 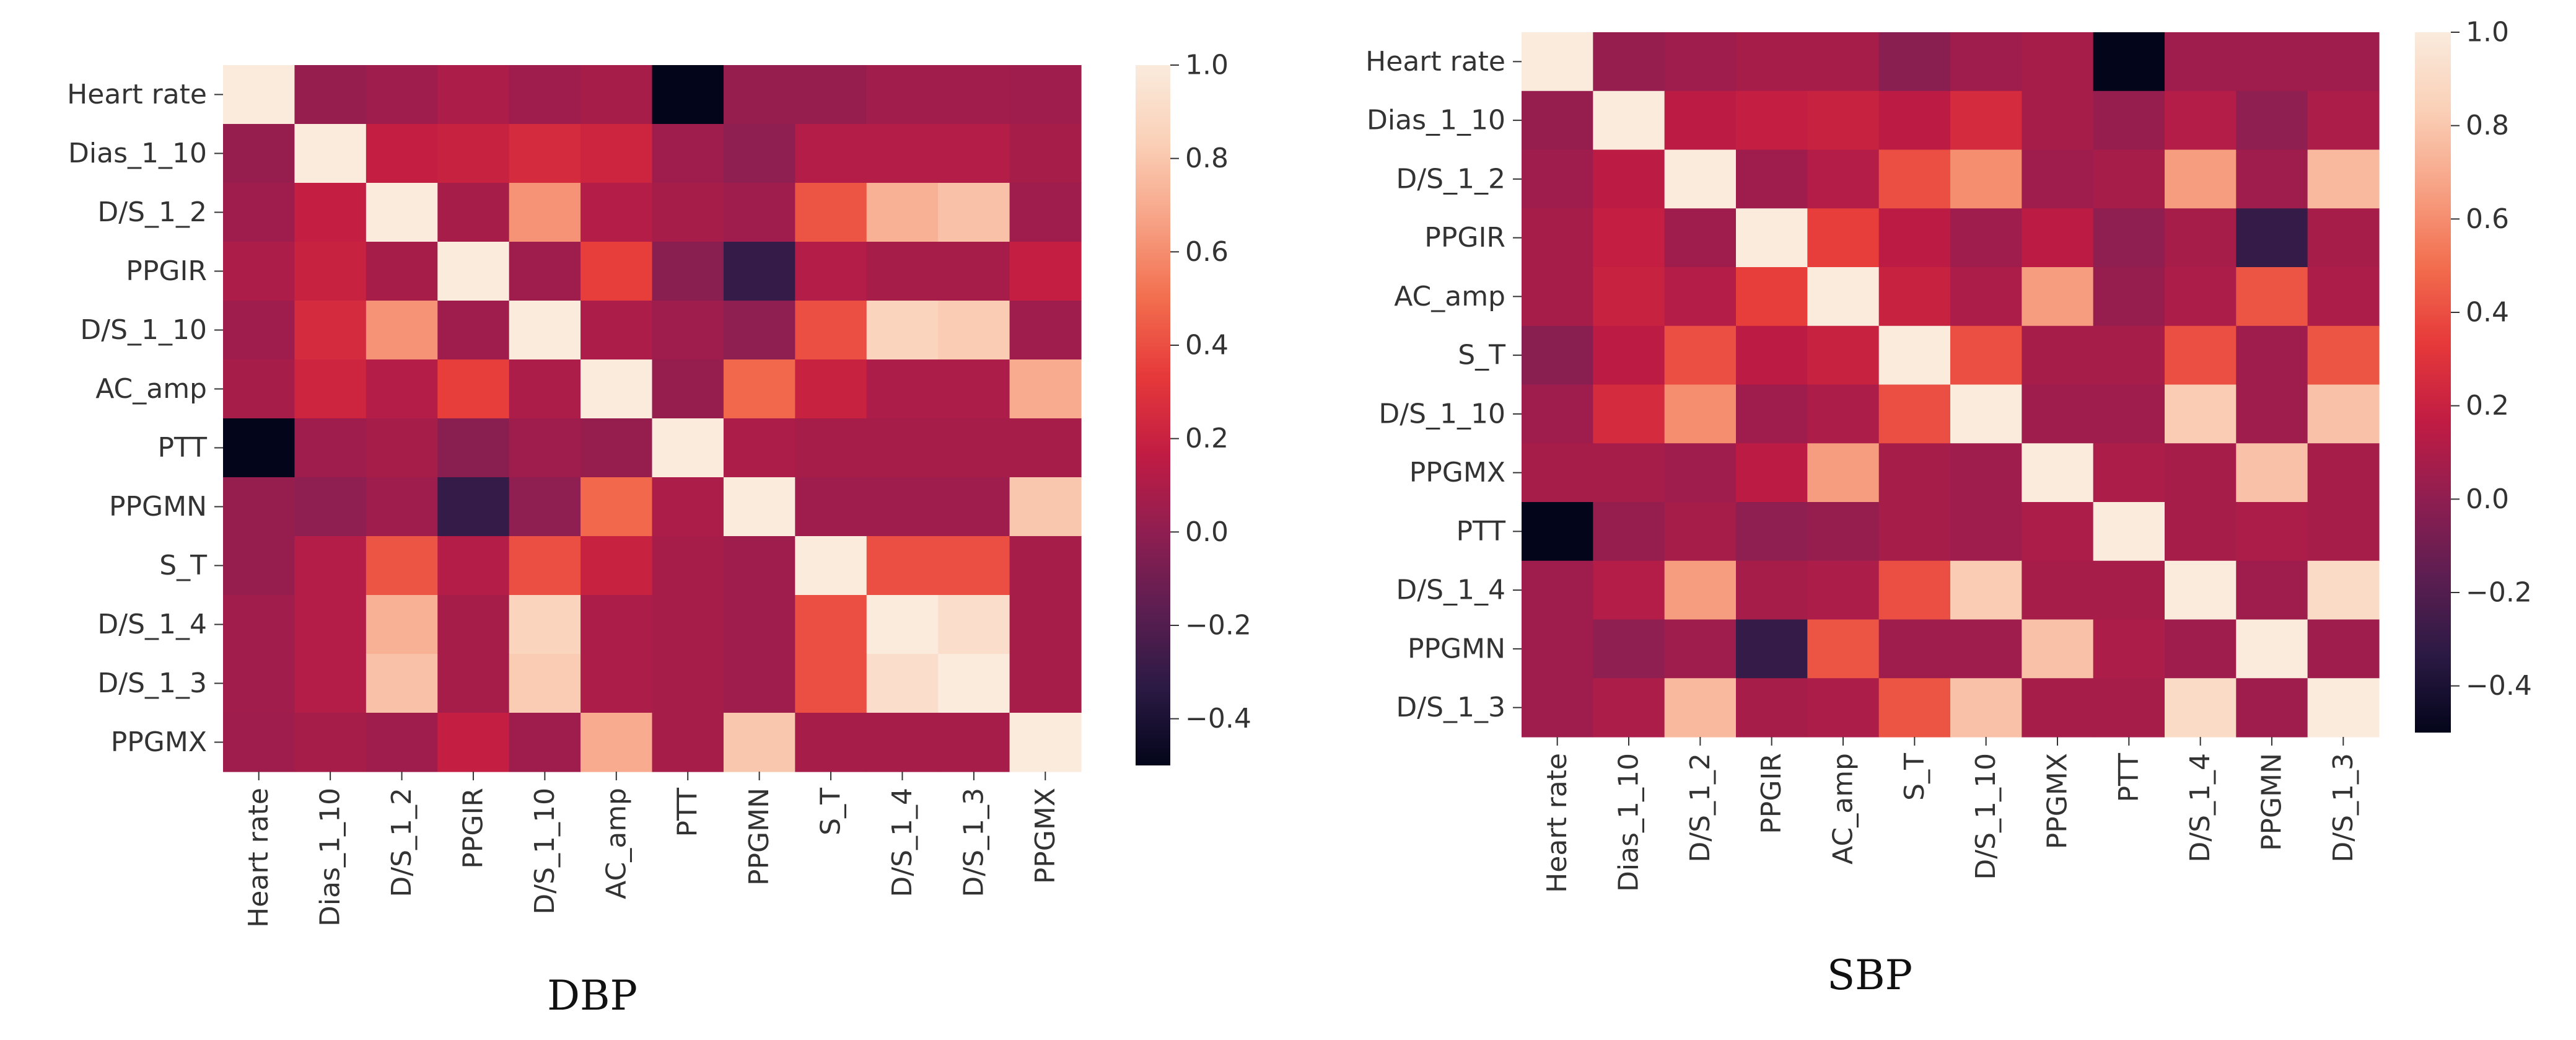 I want to click on dbp-cell-ppgir-ptt, so click(x=688, y=271).